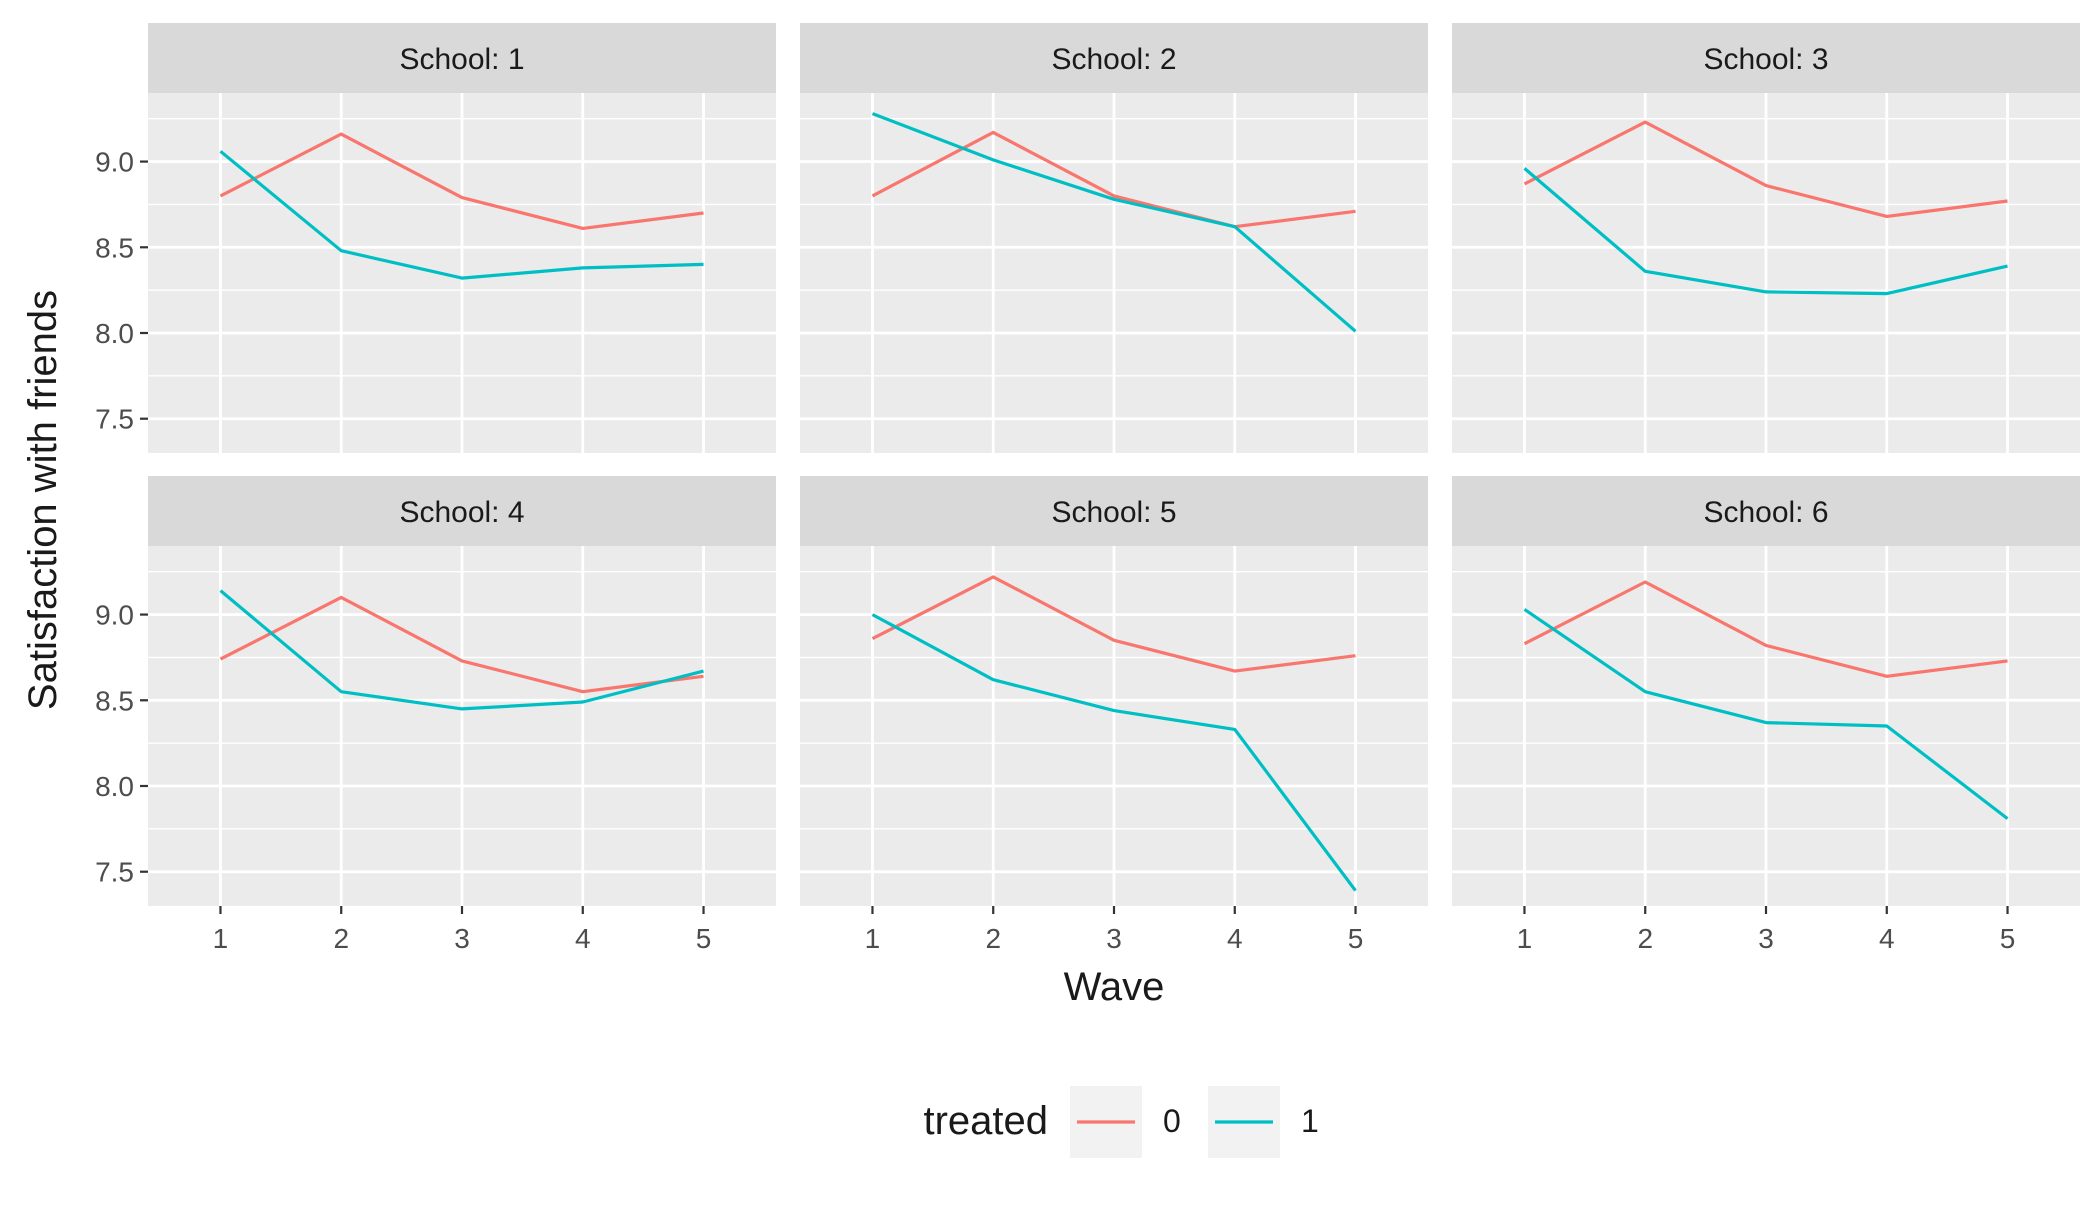 This screenshot has width=2100, height=1205. I want to click on y-axis-title: Satisfaction with friends, so click(43, 500).